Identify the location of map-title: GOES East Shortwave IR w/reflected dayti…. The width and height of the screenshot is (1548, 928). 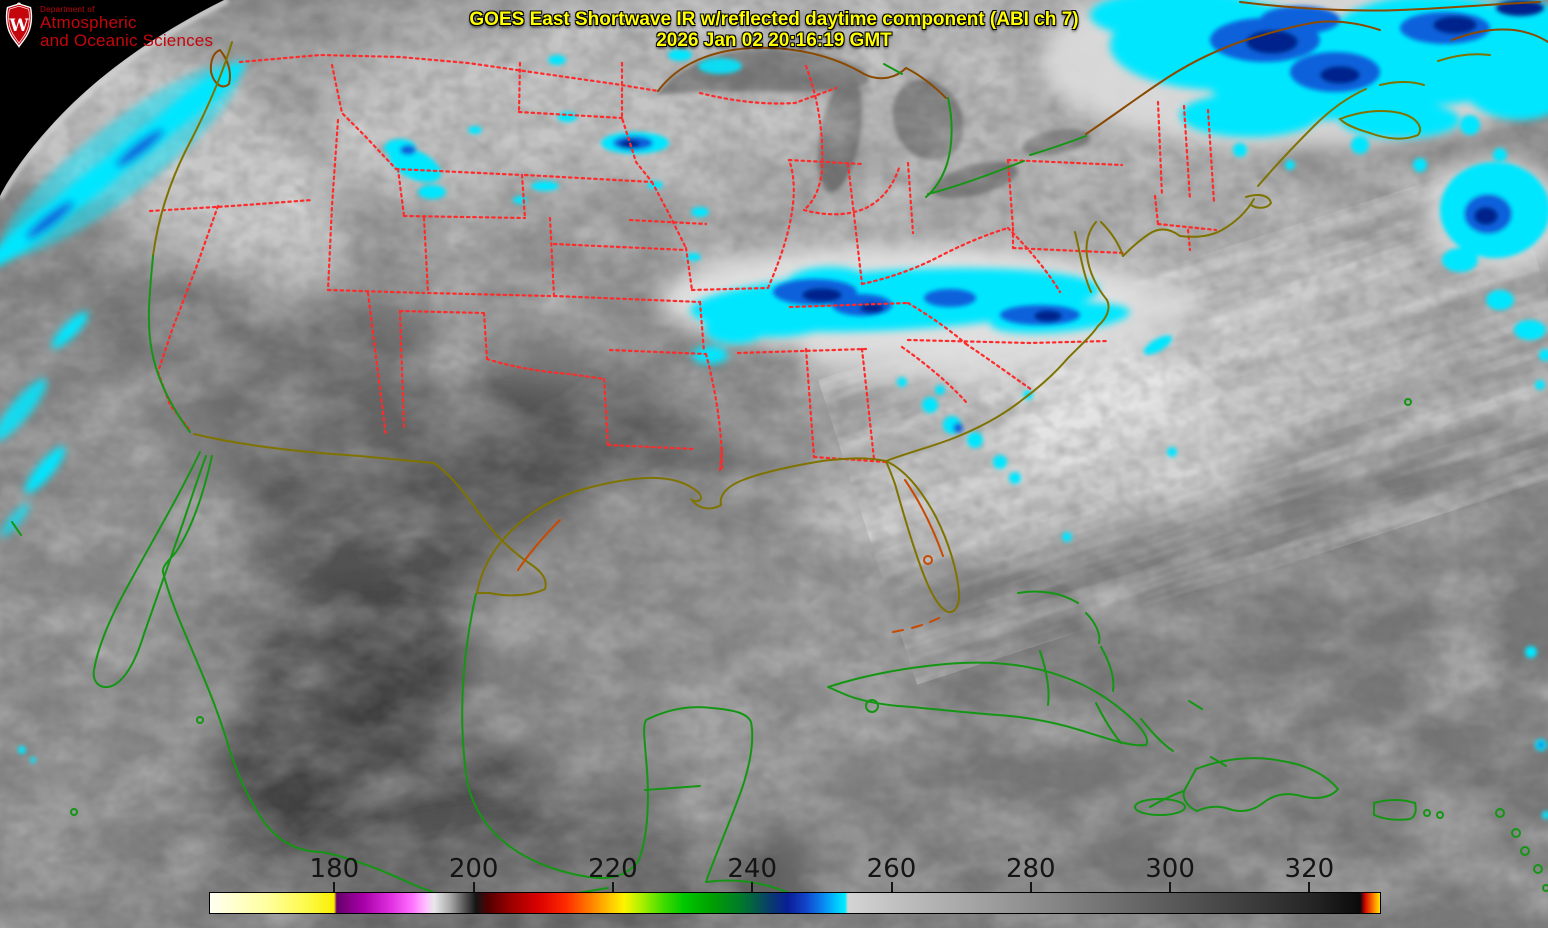
(774, 19).